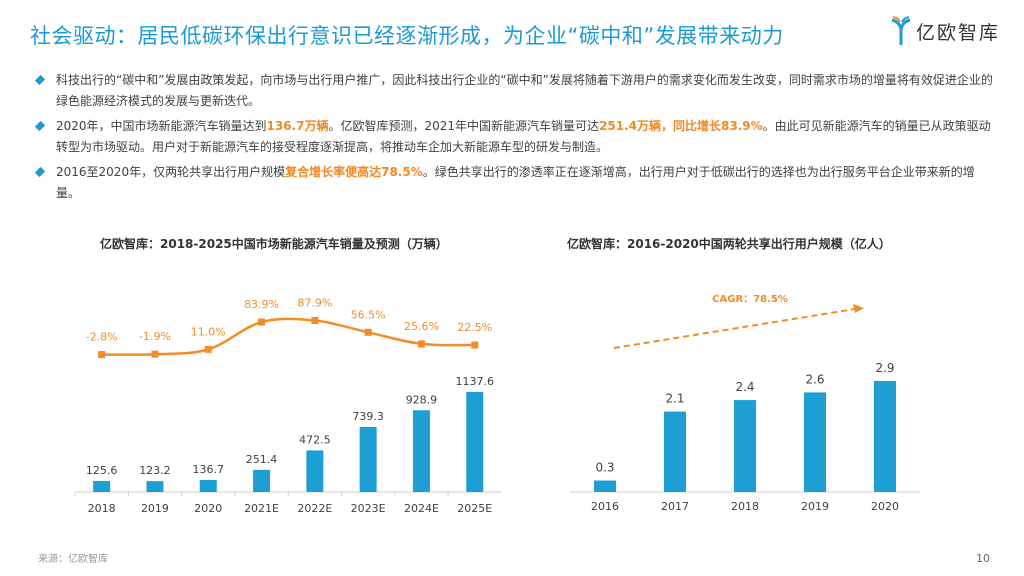  I want to click on x-tick-label: 2023E, so click(368, 508).